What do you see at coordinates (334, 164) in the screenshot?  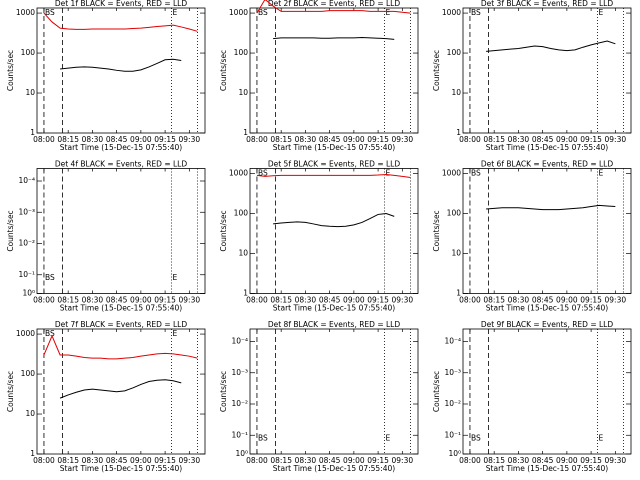 I see `chart-title: Det 5f BLACK = Events, RED = LLD` at bounding box center [334, 164].